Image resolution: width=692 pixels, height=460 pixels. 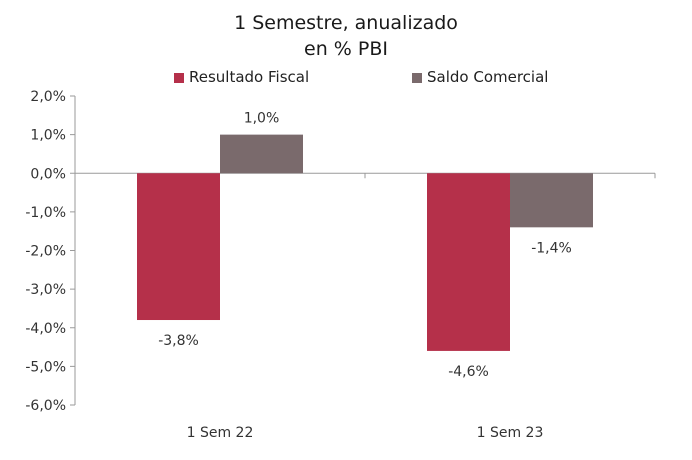 I want to click on legend-swatch-saldo-comercial, so click(x=417, y=78).